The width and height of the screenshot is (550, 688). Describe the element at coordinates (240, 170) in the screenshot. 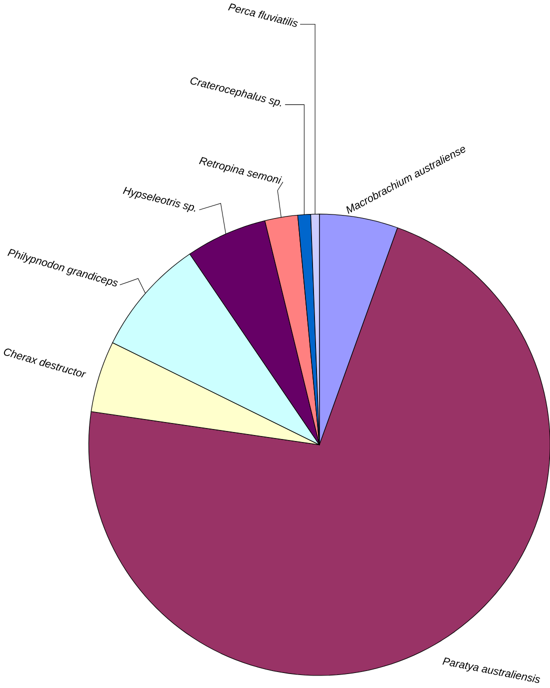

I see `slice-label: Retropina semoni` at that location.